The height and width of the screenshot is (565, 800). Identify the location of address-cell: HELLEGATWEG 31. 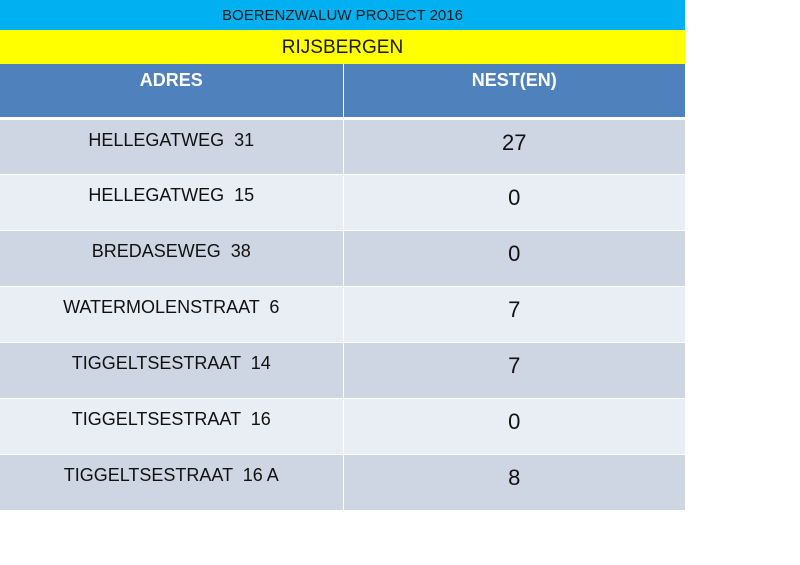
(172, 146).